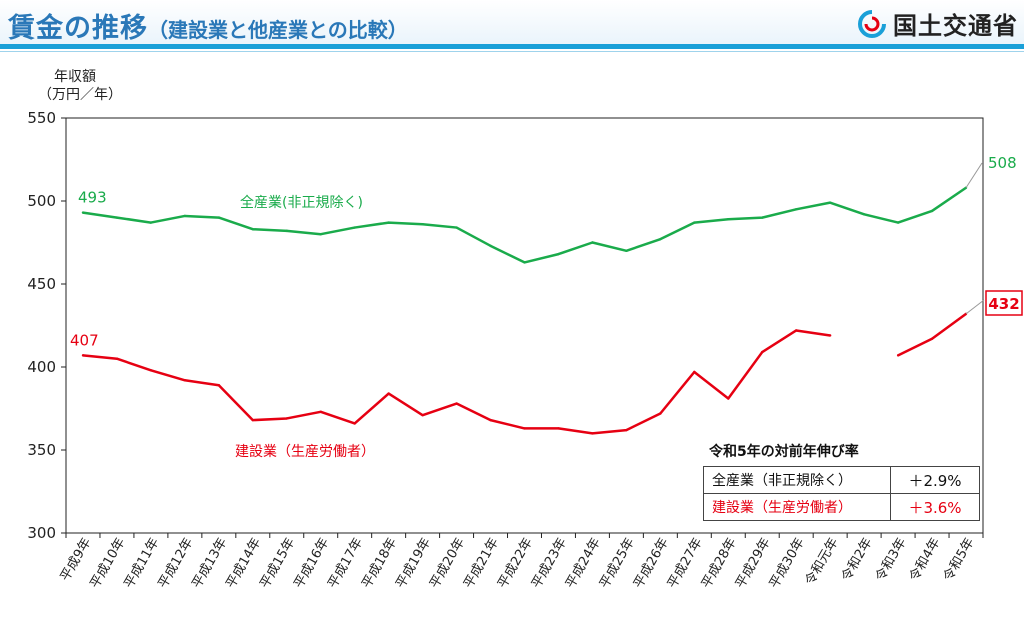 The height and width of the screenshot is (618, 1024). What do you see at coordinates (959, 560) in the screenshot?
I see `x-tick-label: 令和5年` at bounding box center [959, 560].